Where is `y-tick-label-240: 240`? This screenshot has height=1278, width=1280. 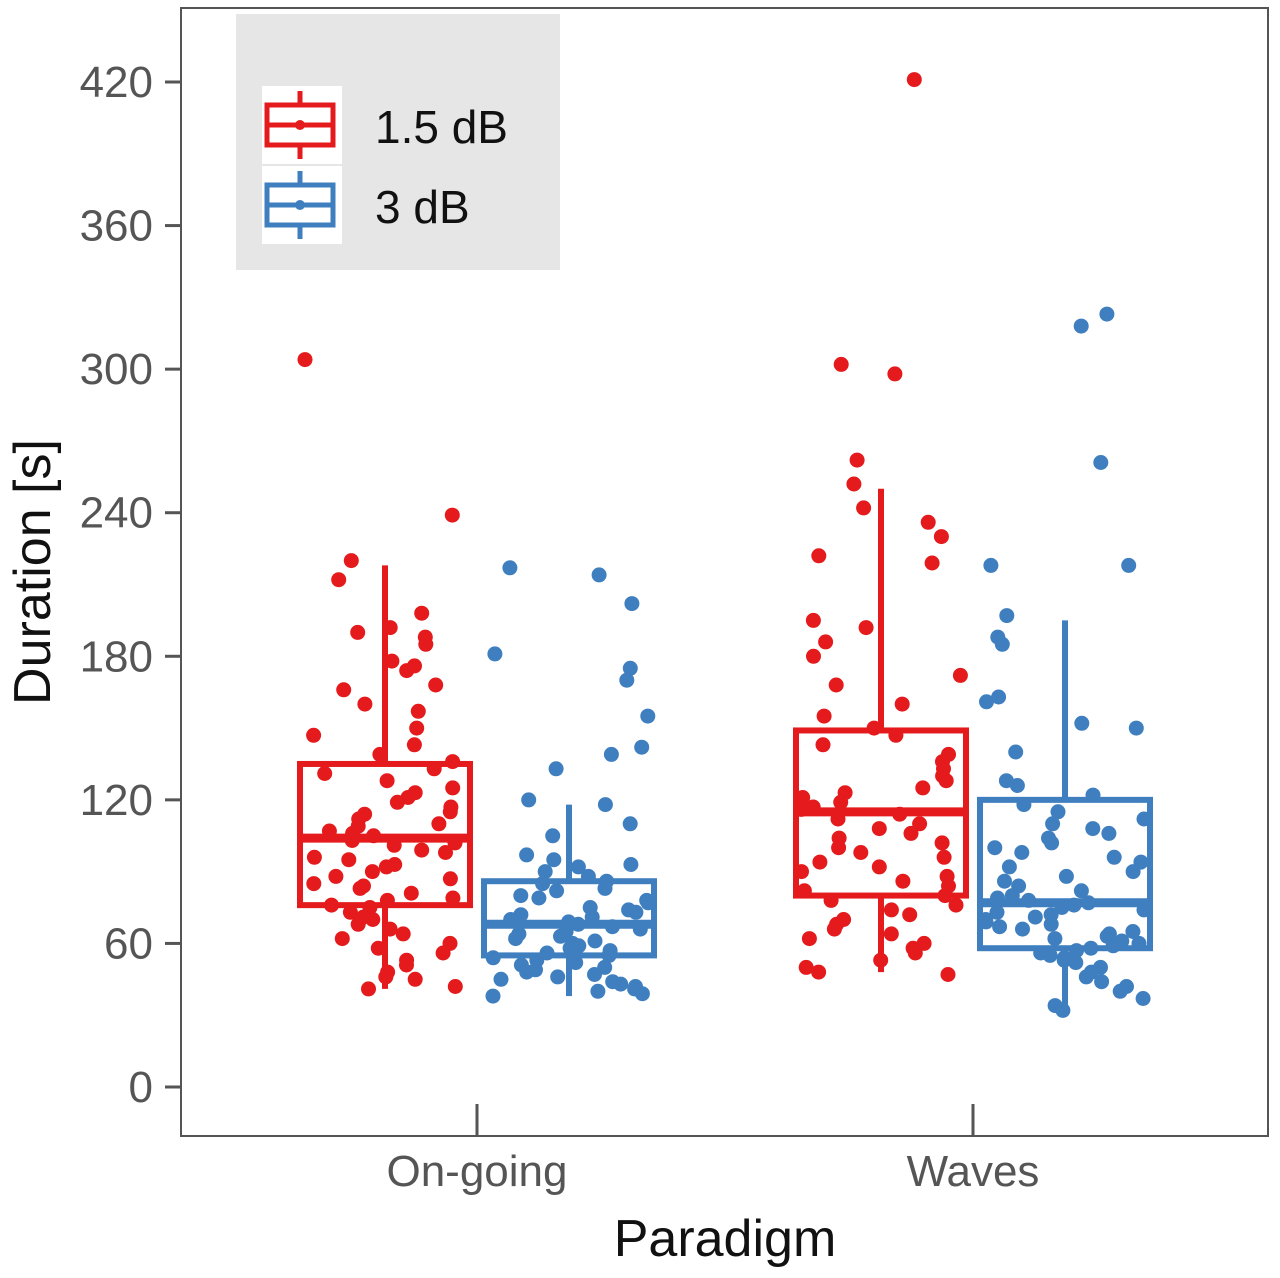
y-tick-label-240: 240 is located at coordinates (116, 513).